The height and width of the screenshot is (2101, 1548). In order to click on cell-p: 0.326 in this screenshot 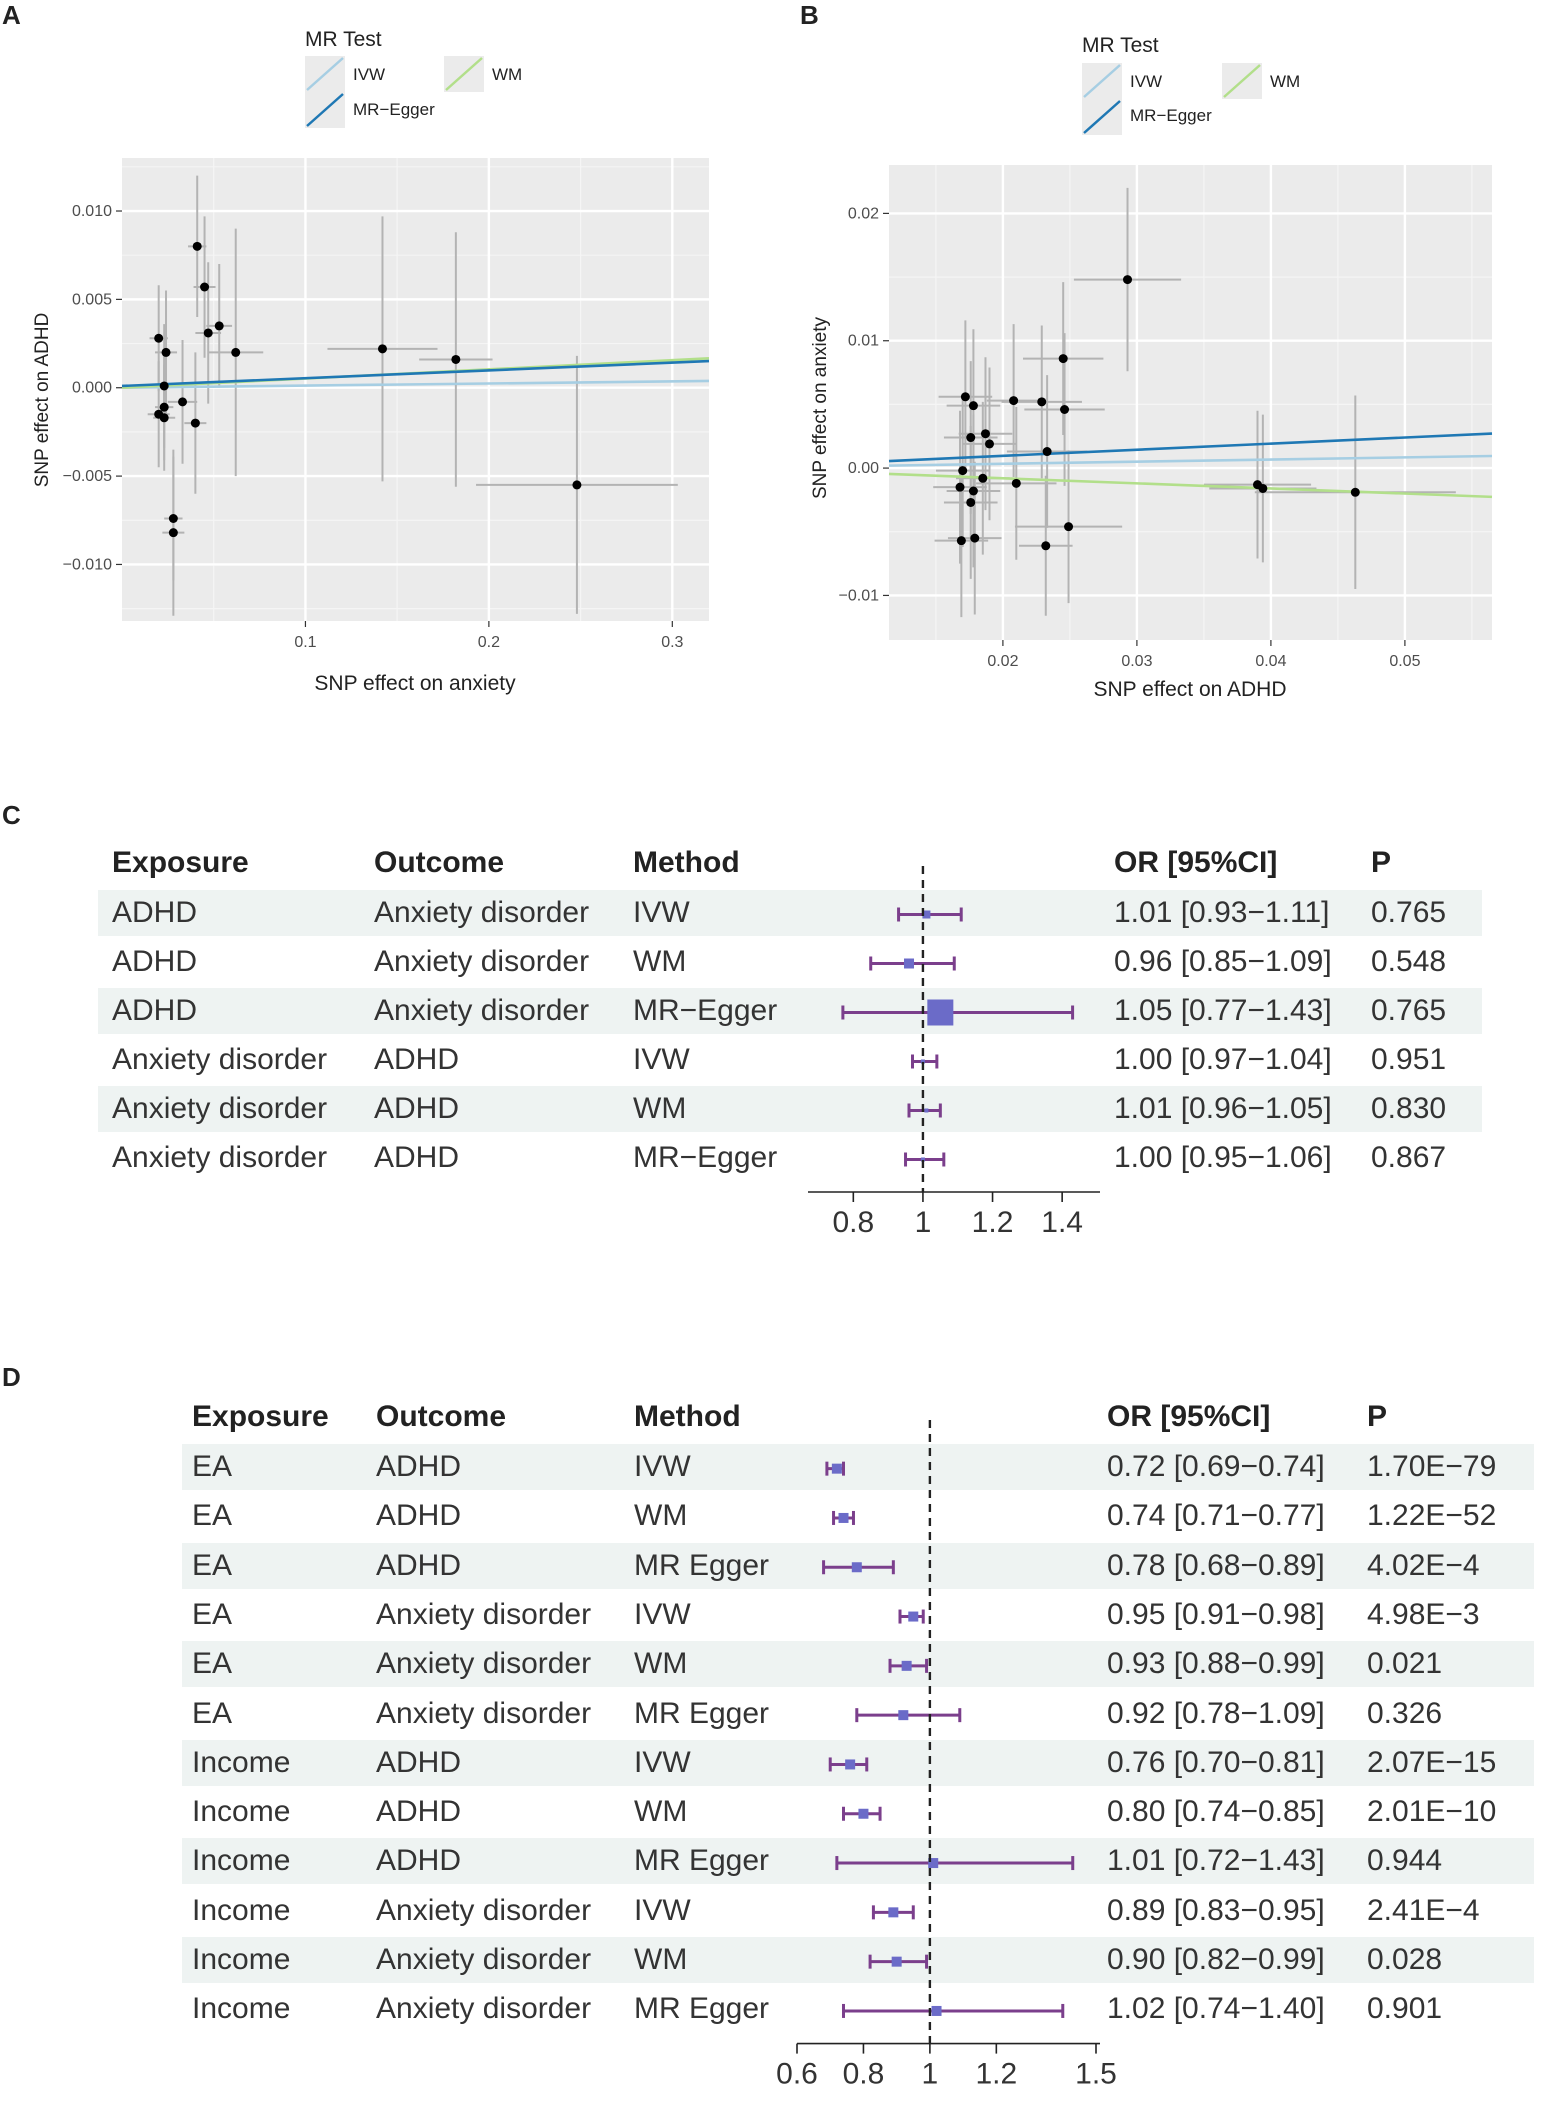, I will do `click(1405, 1713)`.